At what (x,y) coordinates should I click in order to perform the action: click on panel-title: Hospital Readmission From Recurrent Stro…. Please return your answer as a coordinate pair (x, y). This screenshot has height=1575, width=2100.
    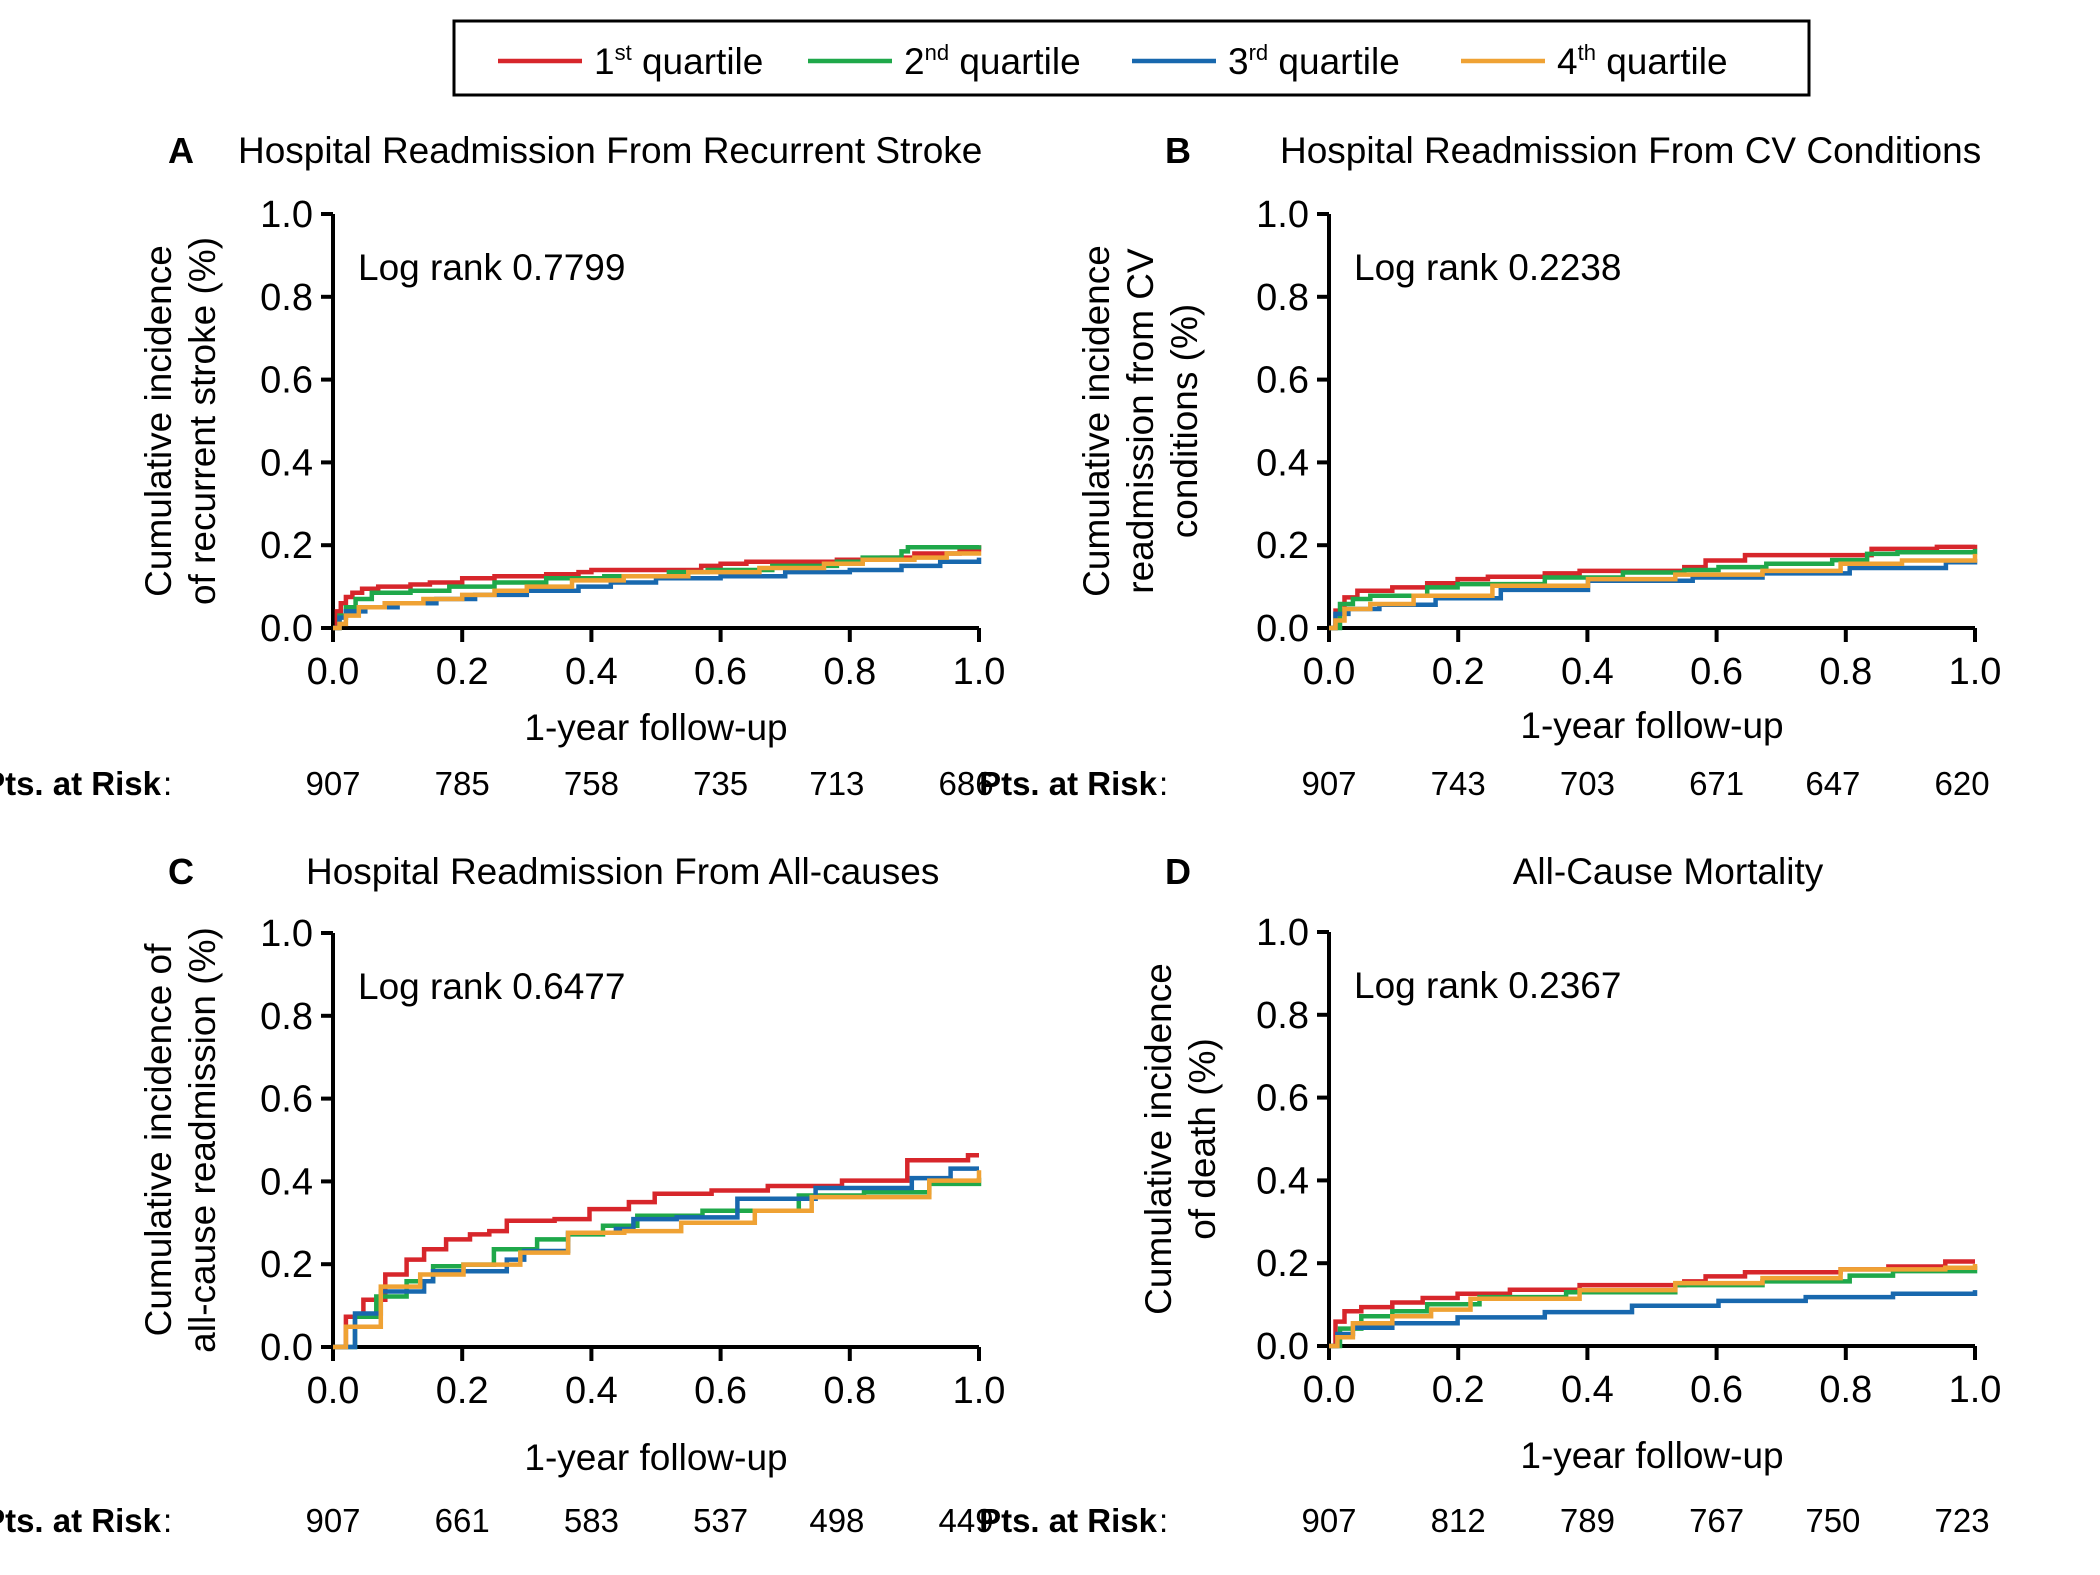
    Looking at the image, I should click on (610, 150).